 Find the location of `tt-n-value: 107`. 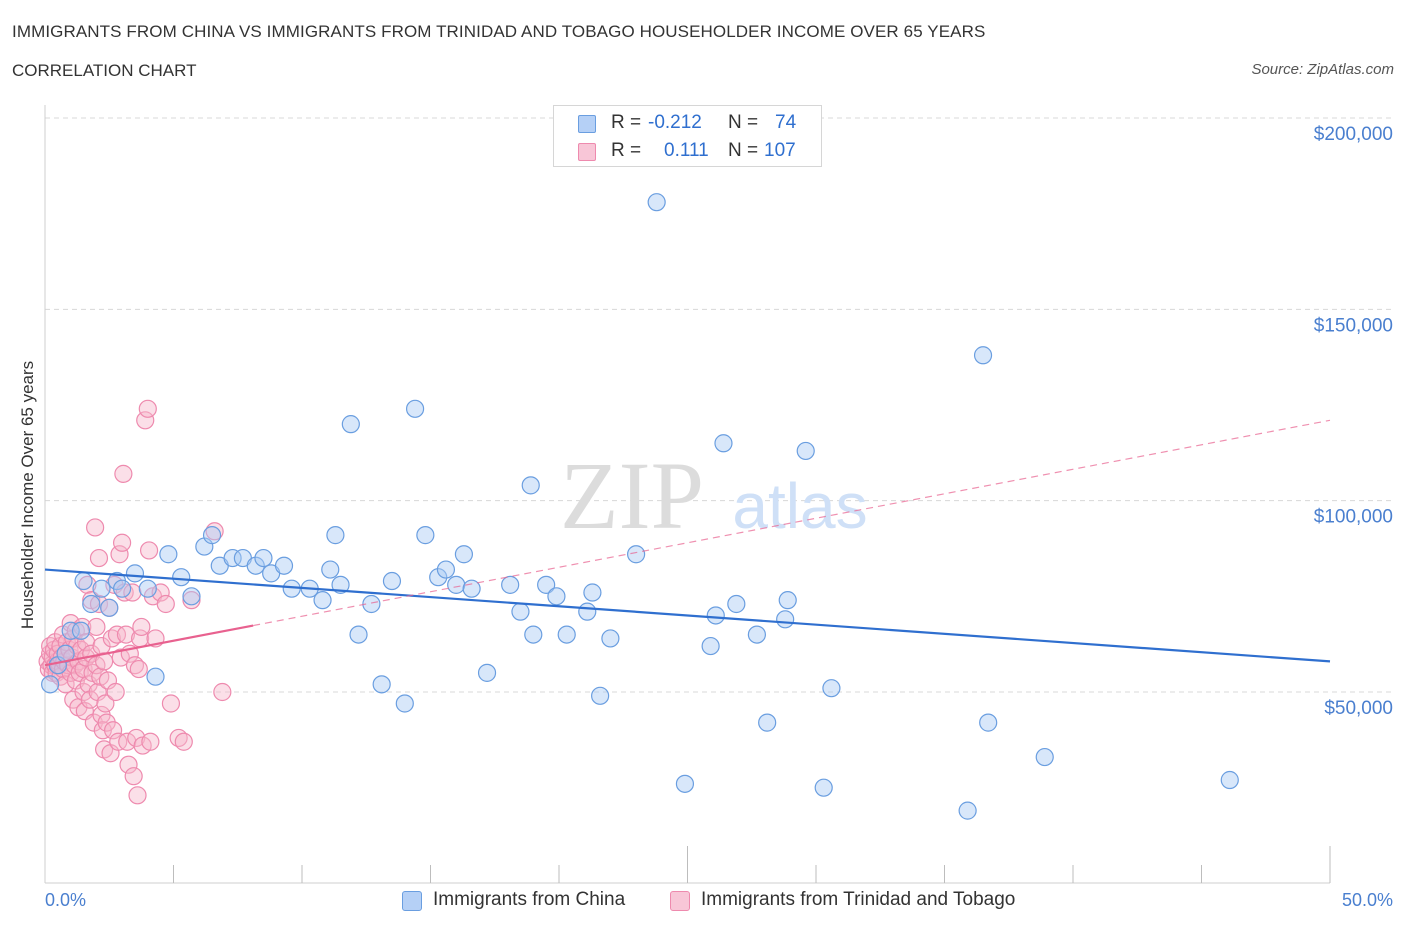

tt-n-value: 107 is located at coordinates (780, 150).